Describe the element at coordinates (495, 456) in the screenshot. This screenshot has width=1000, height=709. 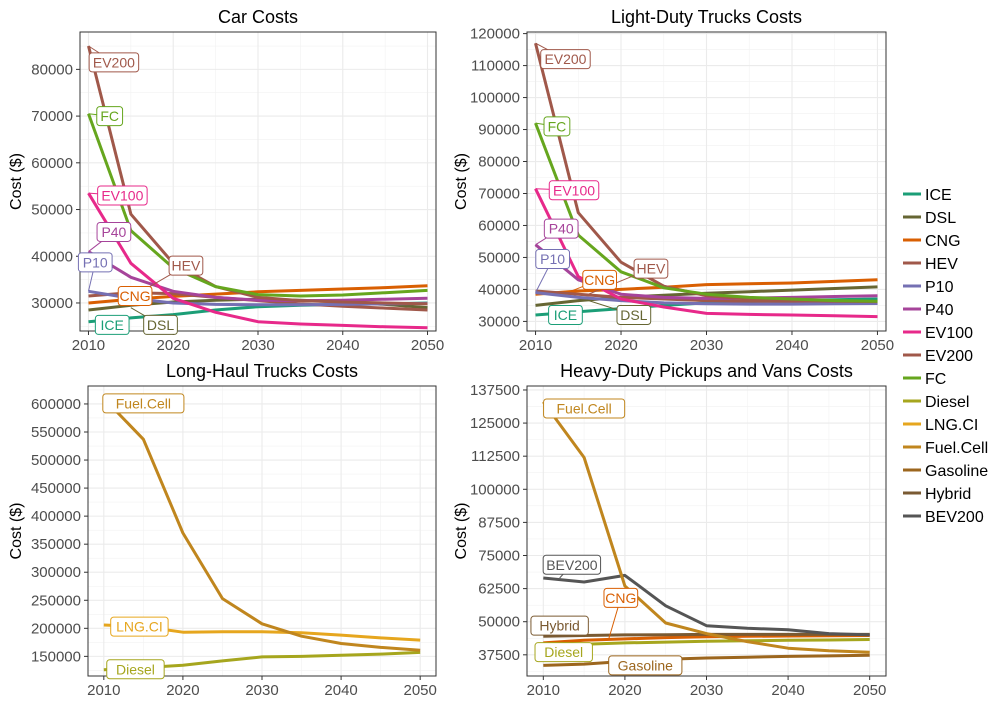
I see `y-tick-label: 112500` at that location.